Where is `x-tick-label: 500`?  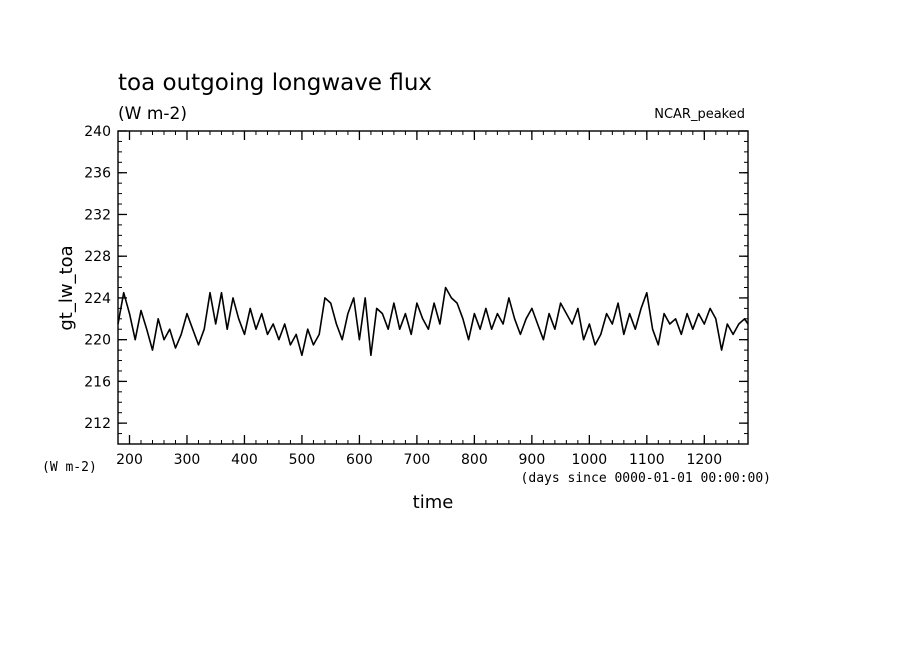 x-tick-label: 500 is located at coordinates (302, 460).